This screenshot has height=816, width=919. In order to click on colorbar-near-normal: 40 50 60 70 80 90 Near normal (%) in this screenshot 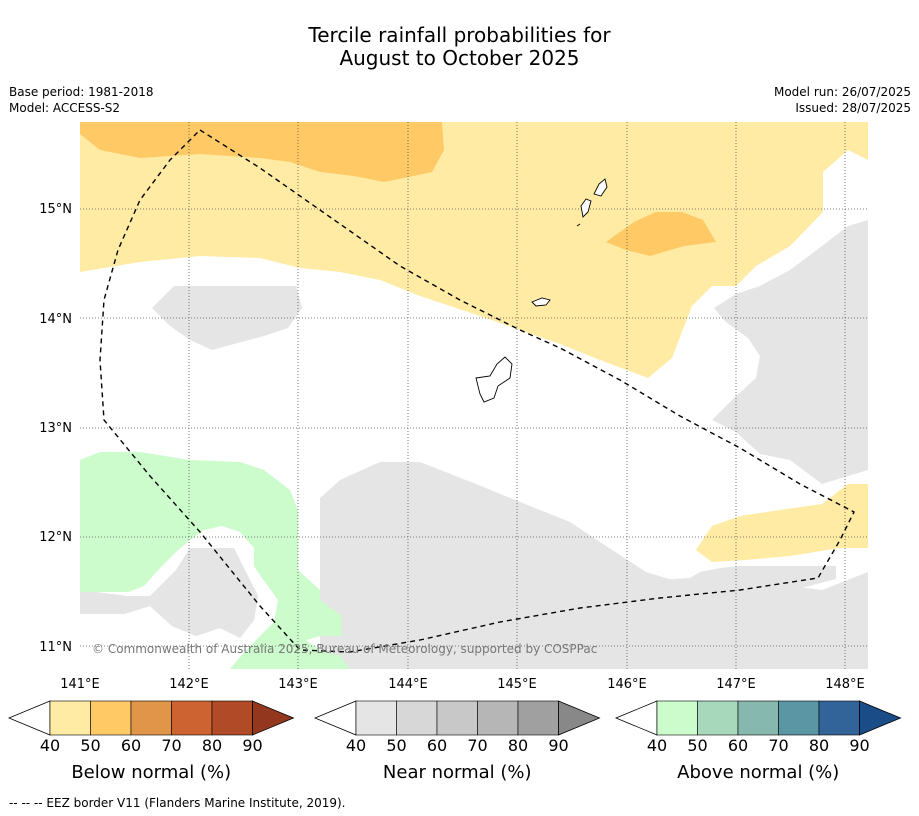, I will do `click(457, 741)`.